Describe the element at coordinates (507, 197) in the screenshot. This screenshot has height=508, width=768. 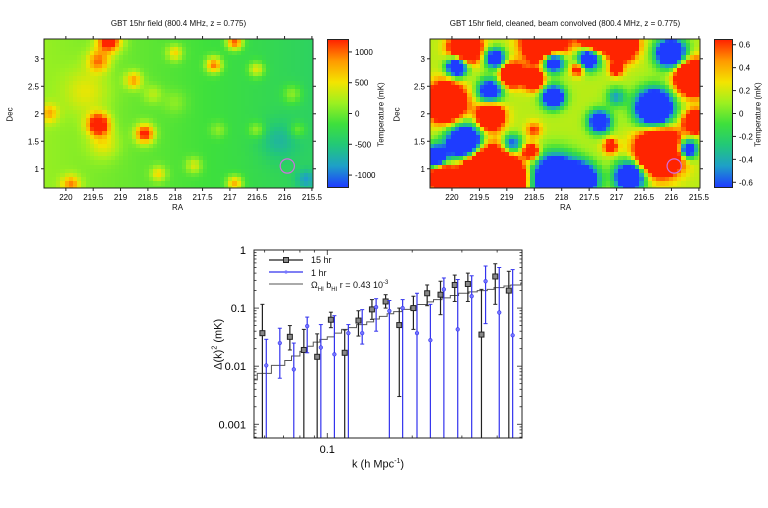
I see `x-tick-label: 219` at that location.